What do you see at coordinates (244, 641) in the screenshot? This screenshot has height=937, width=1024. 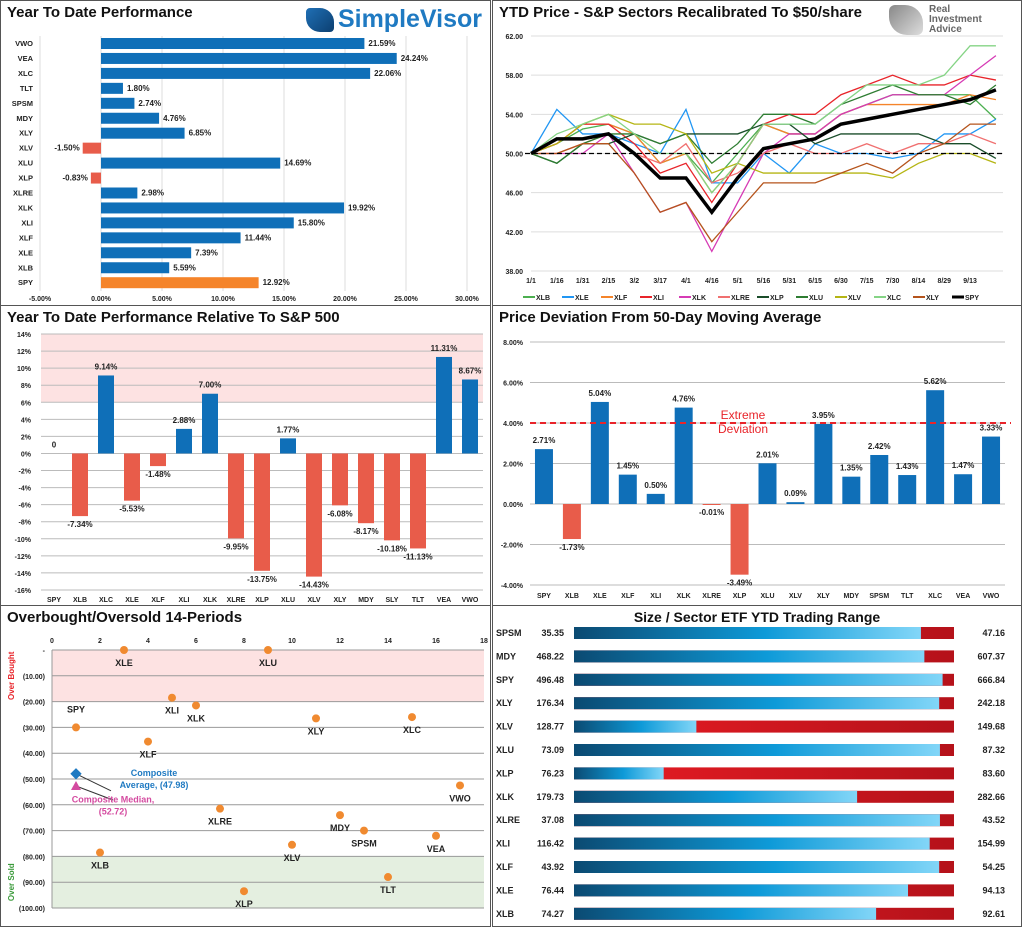 I see `x-tick-label: 8` at bounding box center [244, 641].